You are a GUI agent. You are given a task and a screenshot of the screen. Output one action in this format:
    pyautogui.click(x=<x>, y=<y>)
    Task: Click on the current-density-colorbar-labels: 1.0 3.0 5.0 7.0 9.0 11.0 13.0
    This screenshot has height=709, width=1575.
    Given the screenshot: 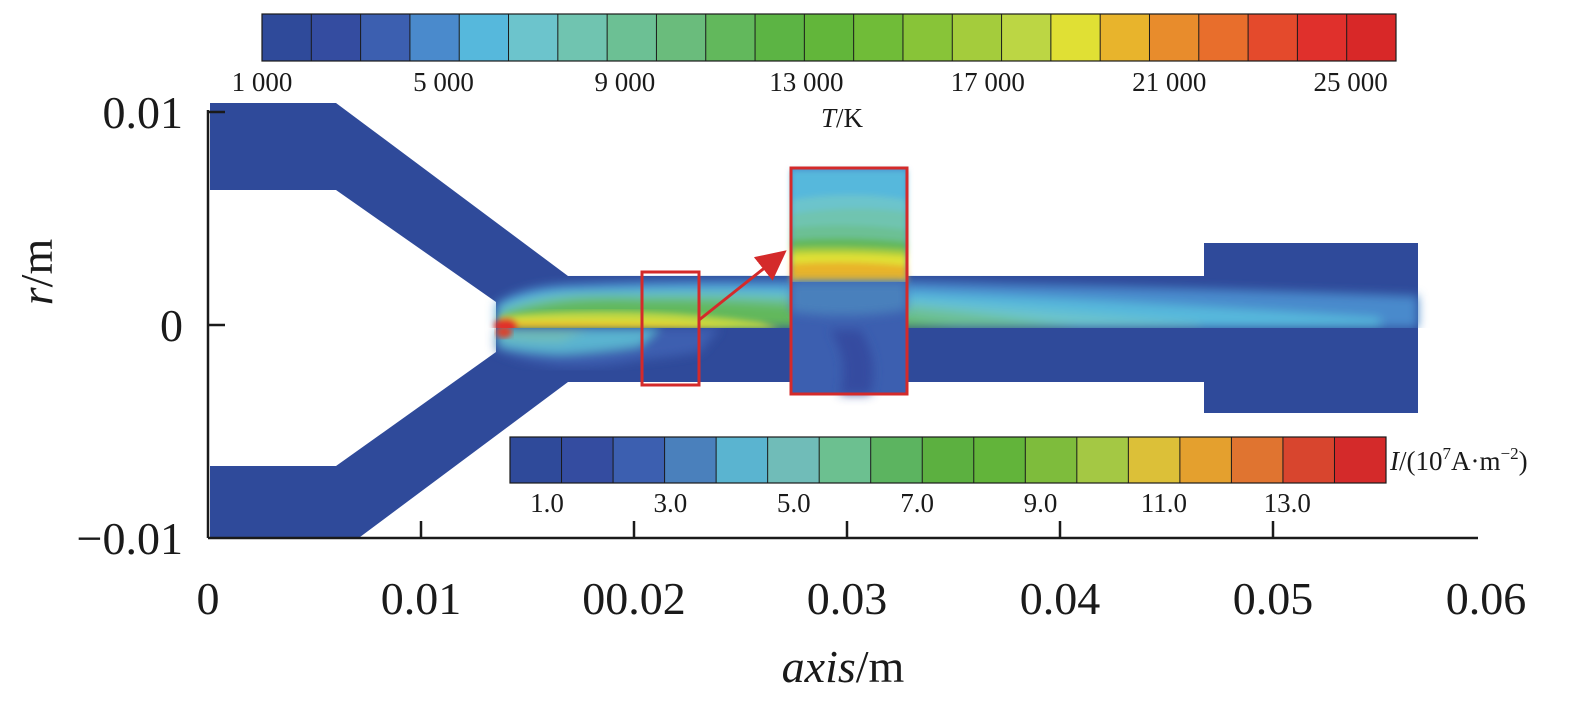 What is the action you would take?
    pyautogui.click(x=920, y=503)
    